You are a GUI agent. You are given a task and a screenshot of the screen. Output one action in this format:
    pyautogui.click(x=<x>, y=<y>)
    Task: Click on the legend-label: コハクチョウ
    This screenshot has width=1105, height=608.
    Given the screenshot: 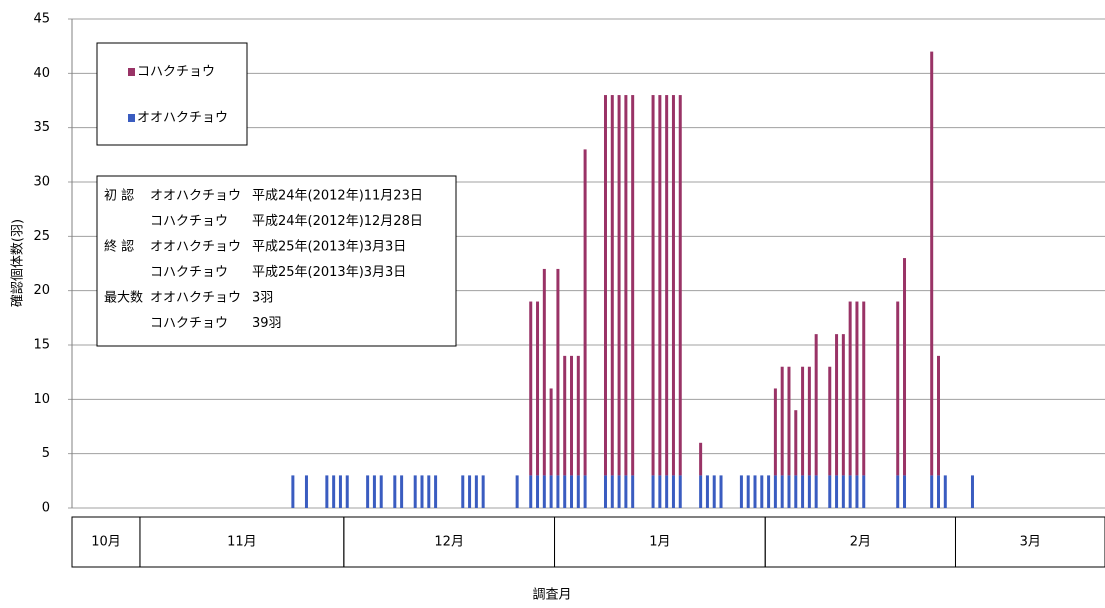 What is the action you would take?
    pyautogui.click(x=176, y=72)
    